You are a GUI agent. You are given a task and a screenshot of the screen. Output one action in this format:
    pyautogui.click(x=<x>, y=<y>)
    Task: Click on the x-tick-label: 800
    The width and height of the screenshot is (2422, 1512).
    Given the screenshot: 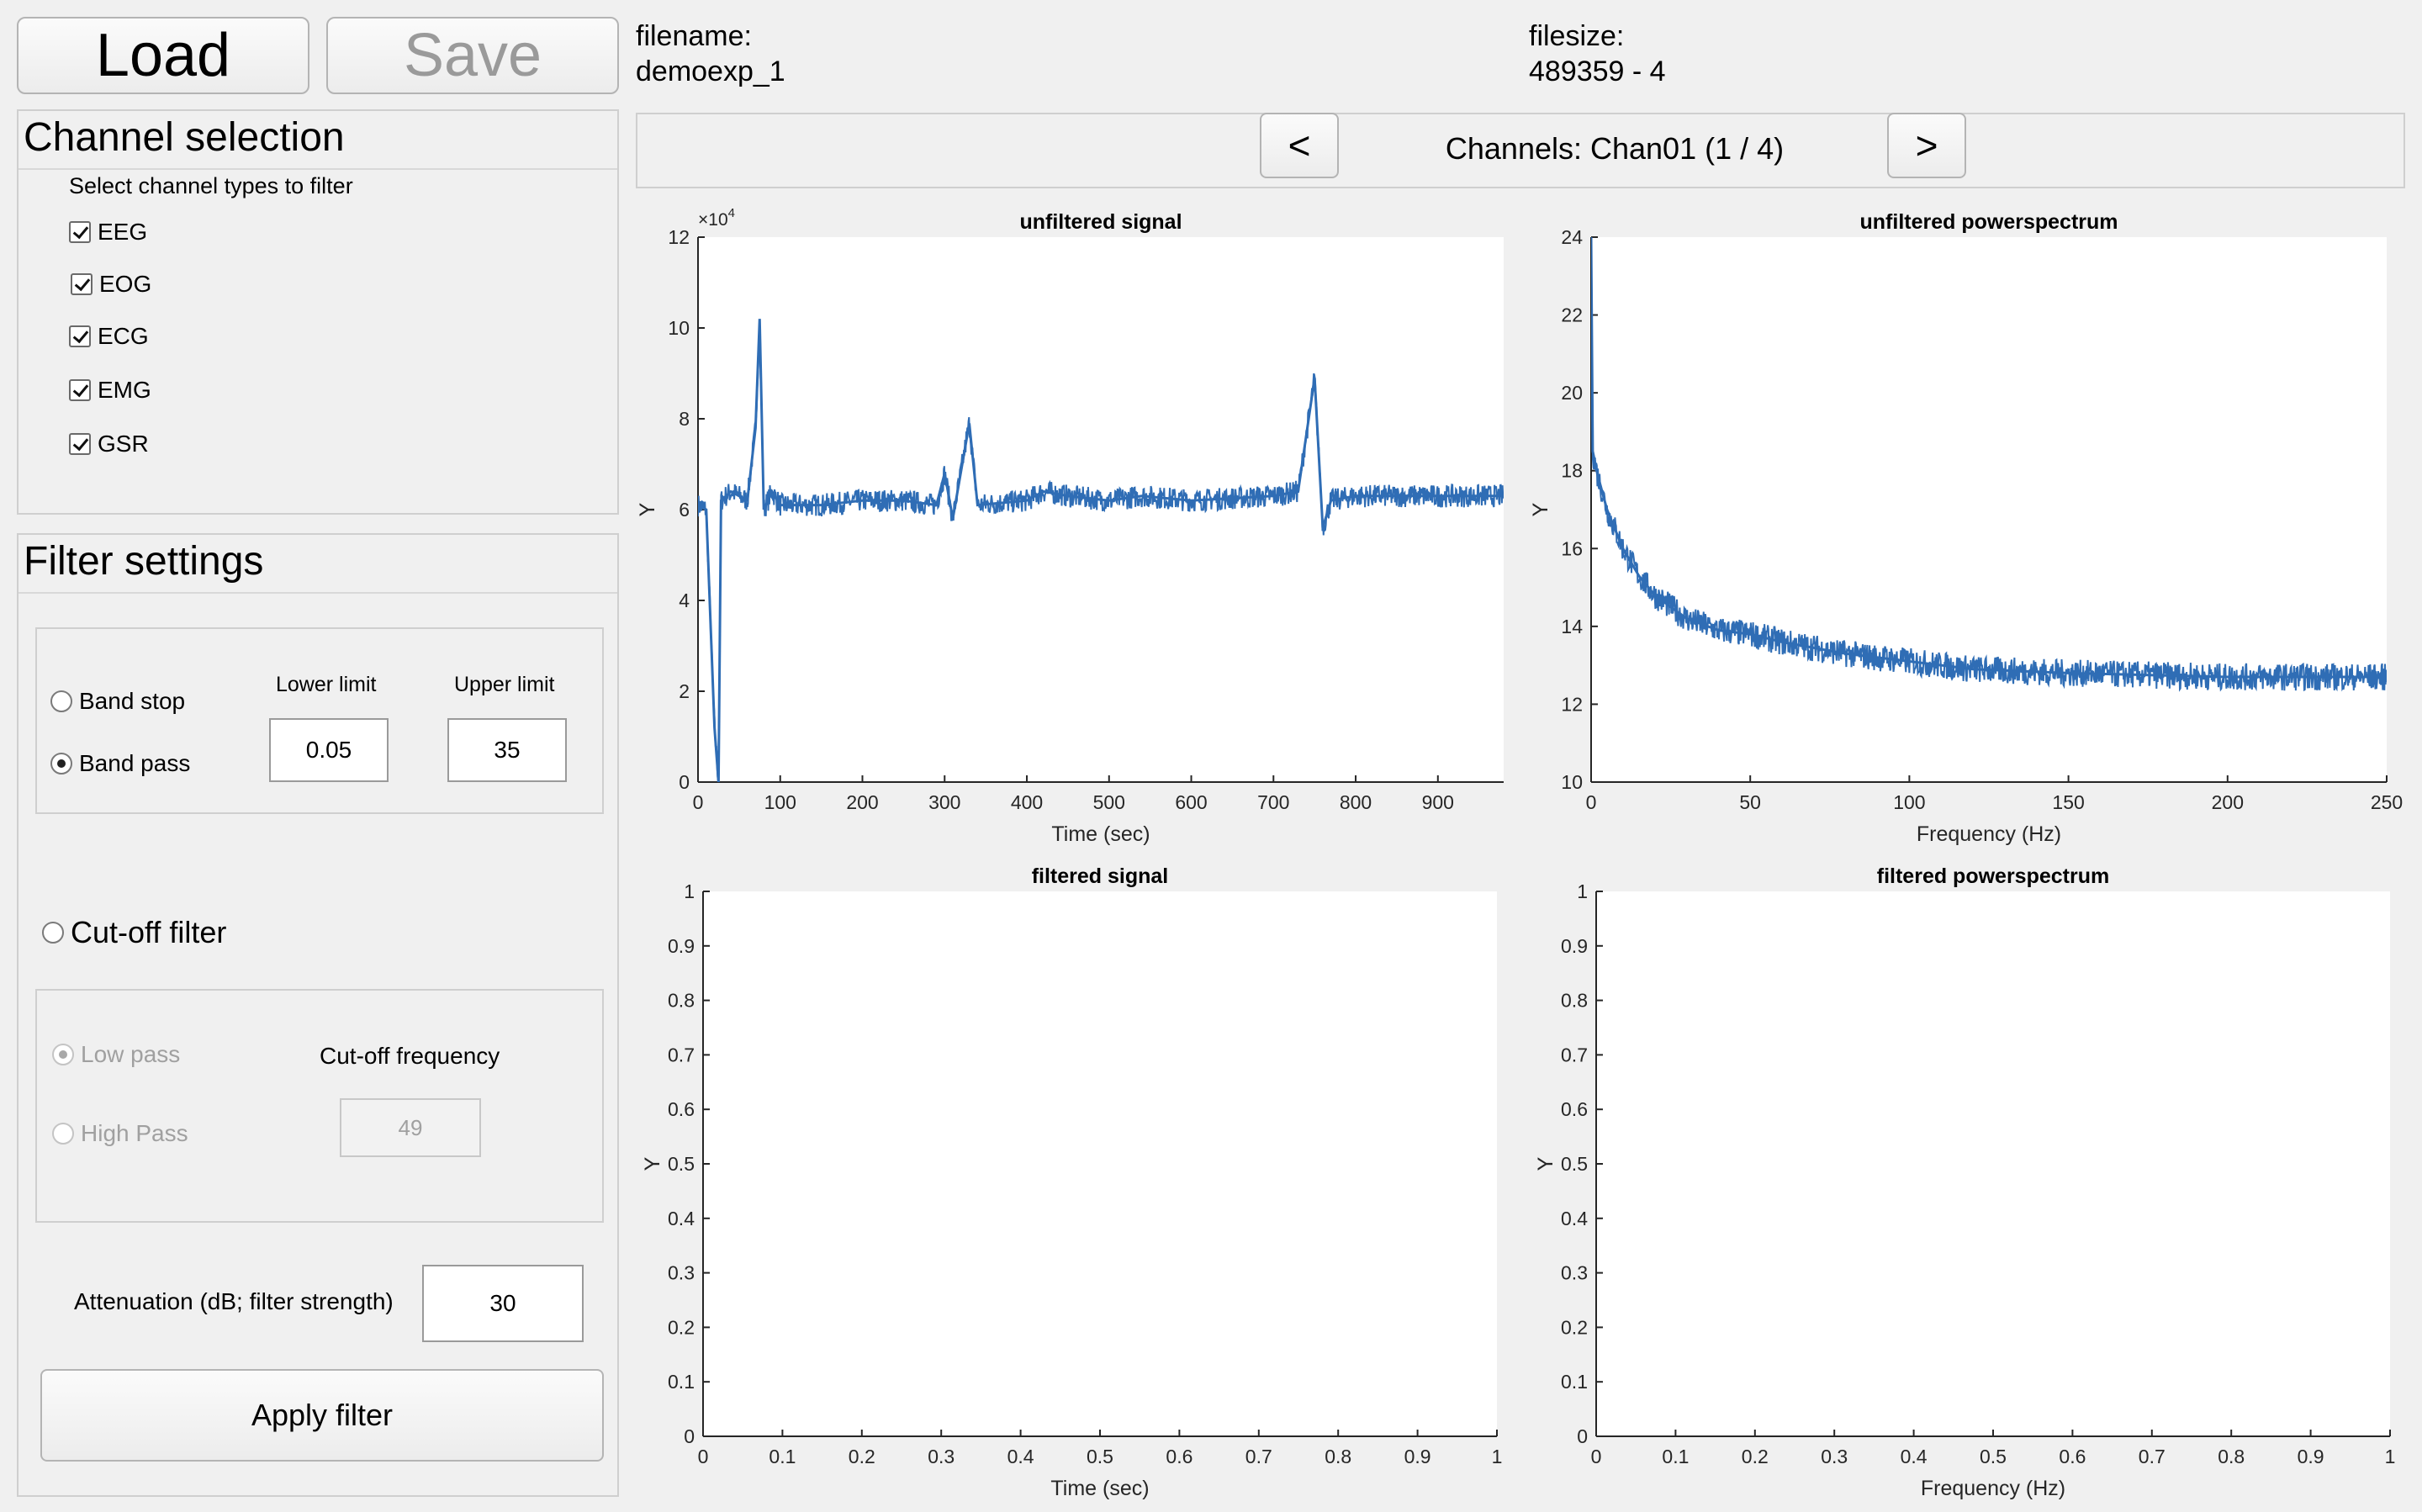 What is the action you would take?
    pyautogui.click(x=1356, y=802)
    